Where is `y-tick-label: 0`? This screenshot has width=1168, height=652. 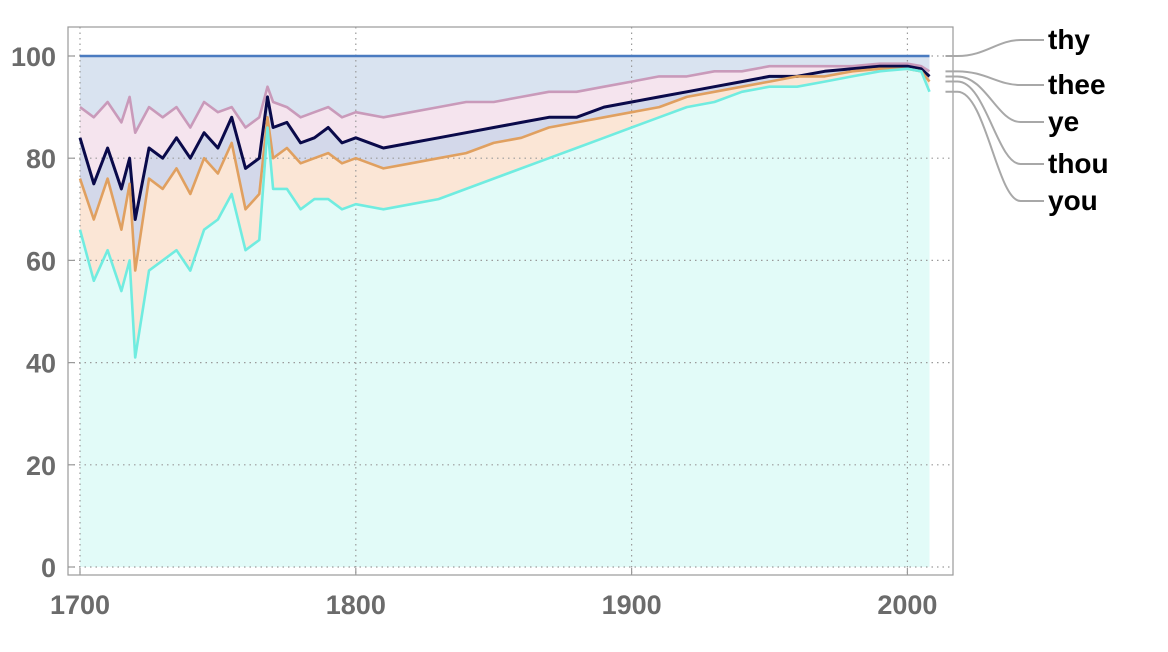 y-tick-label: 0 is located at coordinates (48, 568).